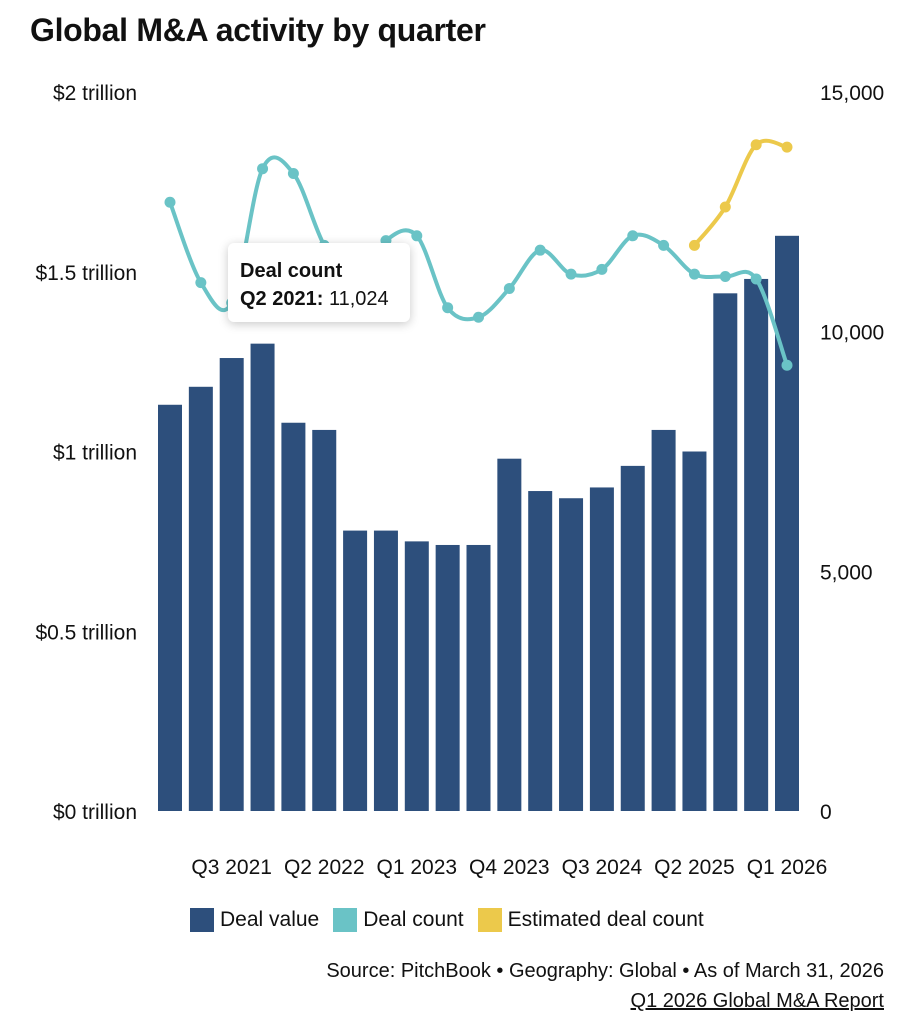  What do you see at coordinates (325, 299) in the screenshot?
I see `tooltip-body: Q2 2021: 11,024` at bounding box center [325, 299].